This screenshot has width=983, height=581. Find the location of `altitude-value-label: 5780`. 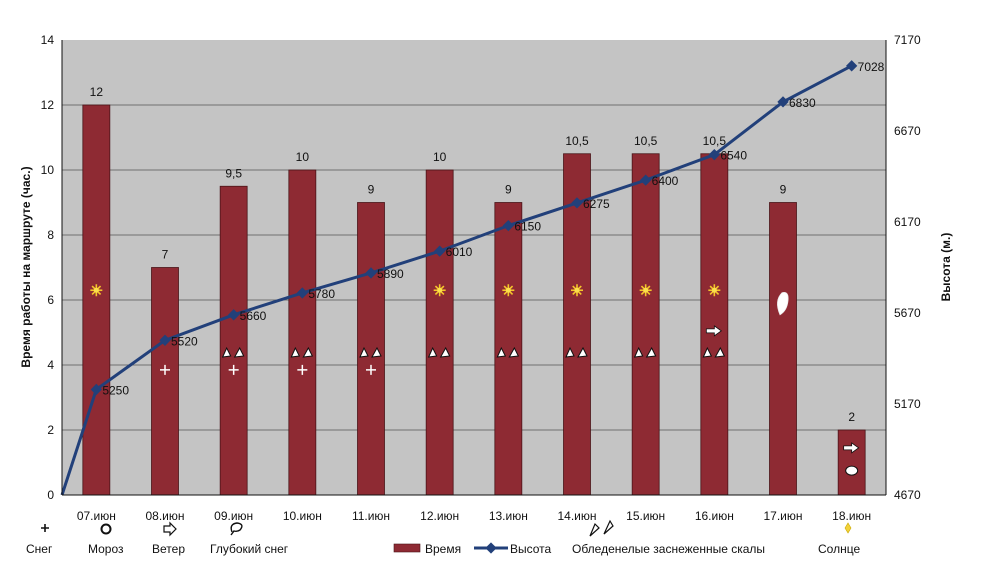

altitude-value-label: 5780 is located at coordinates (321, 294).